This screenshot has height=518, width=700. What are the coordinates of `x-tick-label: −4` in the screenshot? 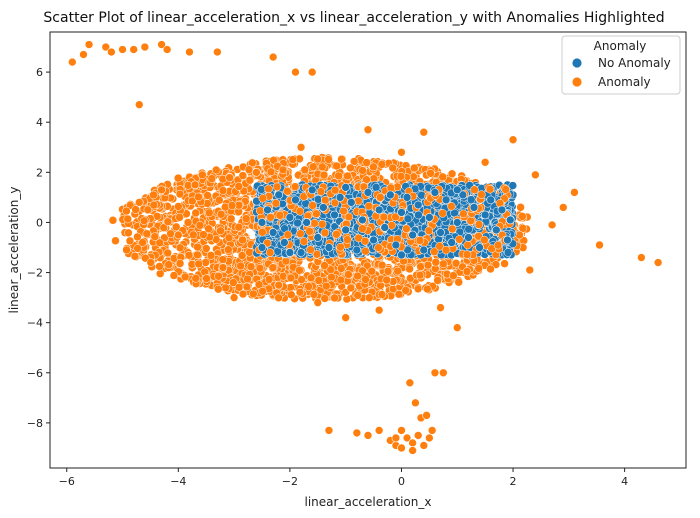 It's located at (178, 481).